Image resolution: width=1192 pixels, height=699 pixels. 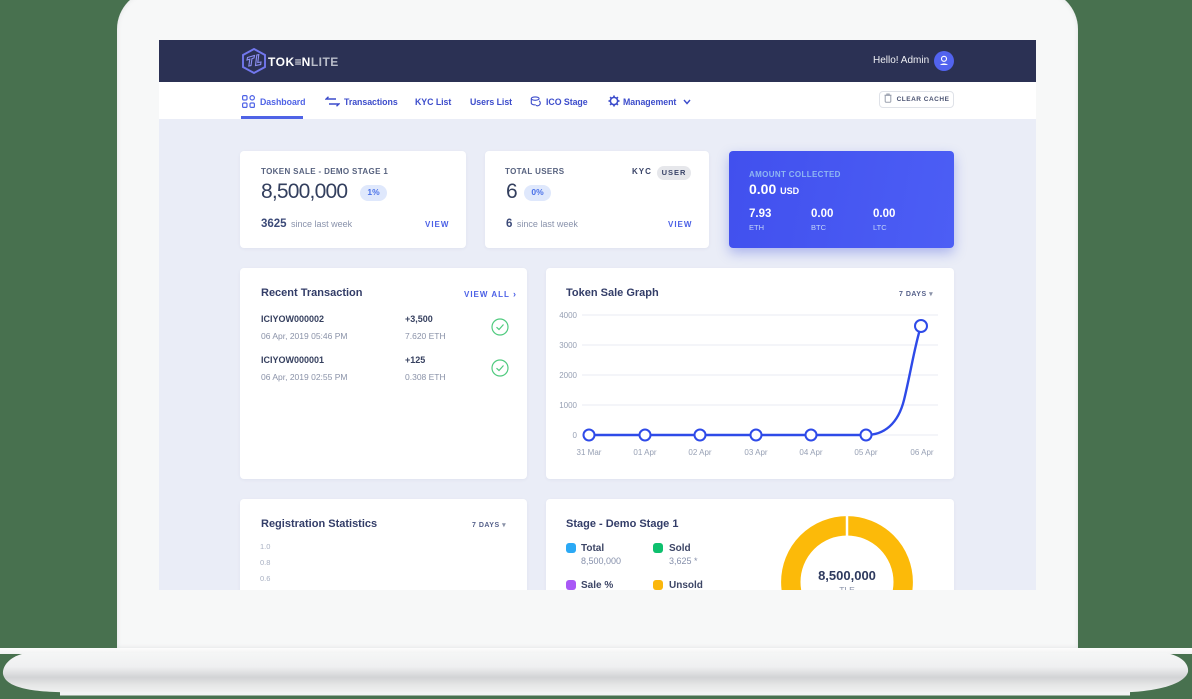 What do you see at coordinates (810, 452) in the screenshot?
I see `svg-text: 04 Apr` at bounding box center [810, 452].